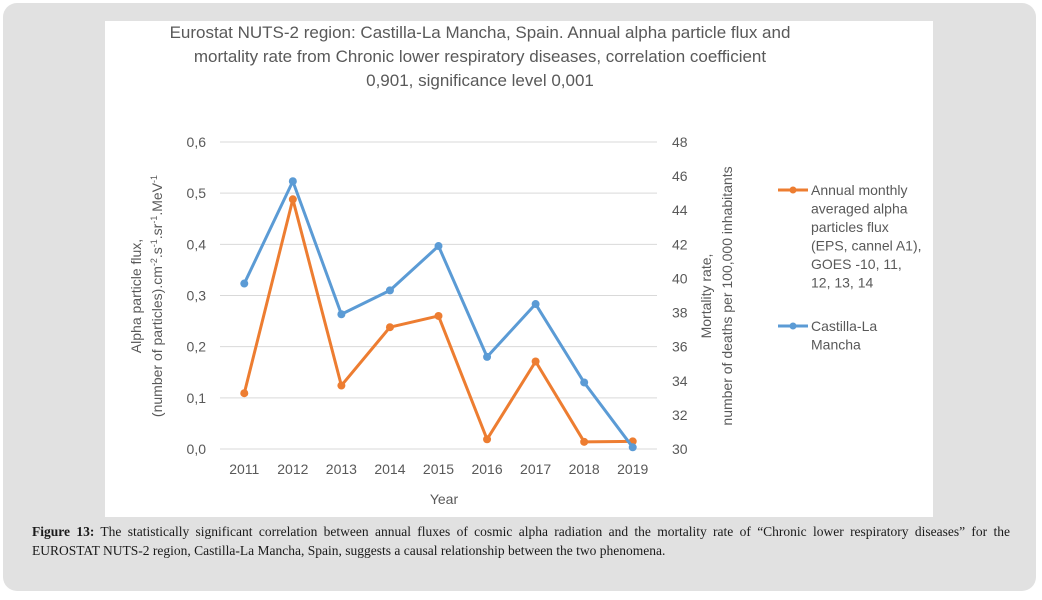 This screenshot has height=600, width=1042. Describe the element at coordinates (680, 210) in the screenshot. I see `right-tick-label: 44` at that location.